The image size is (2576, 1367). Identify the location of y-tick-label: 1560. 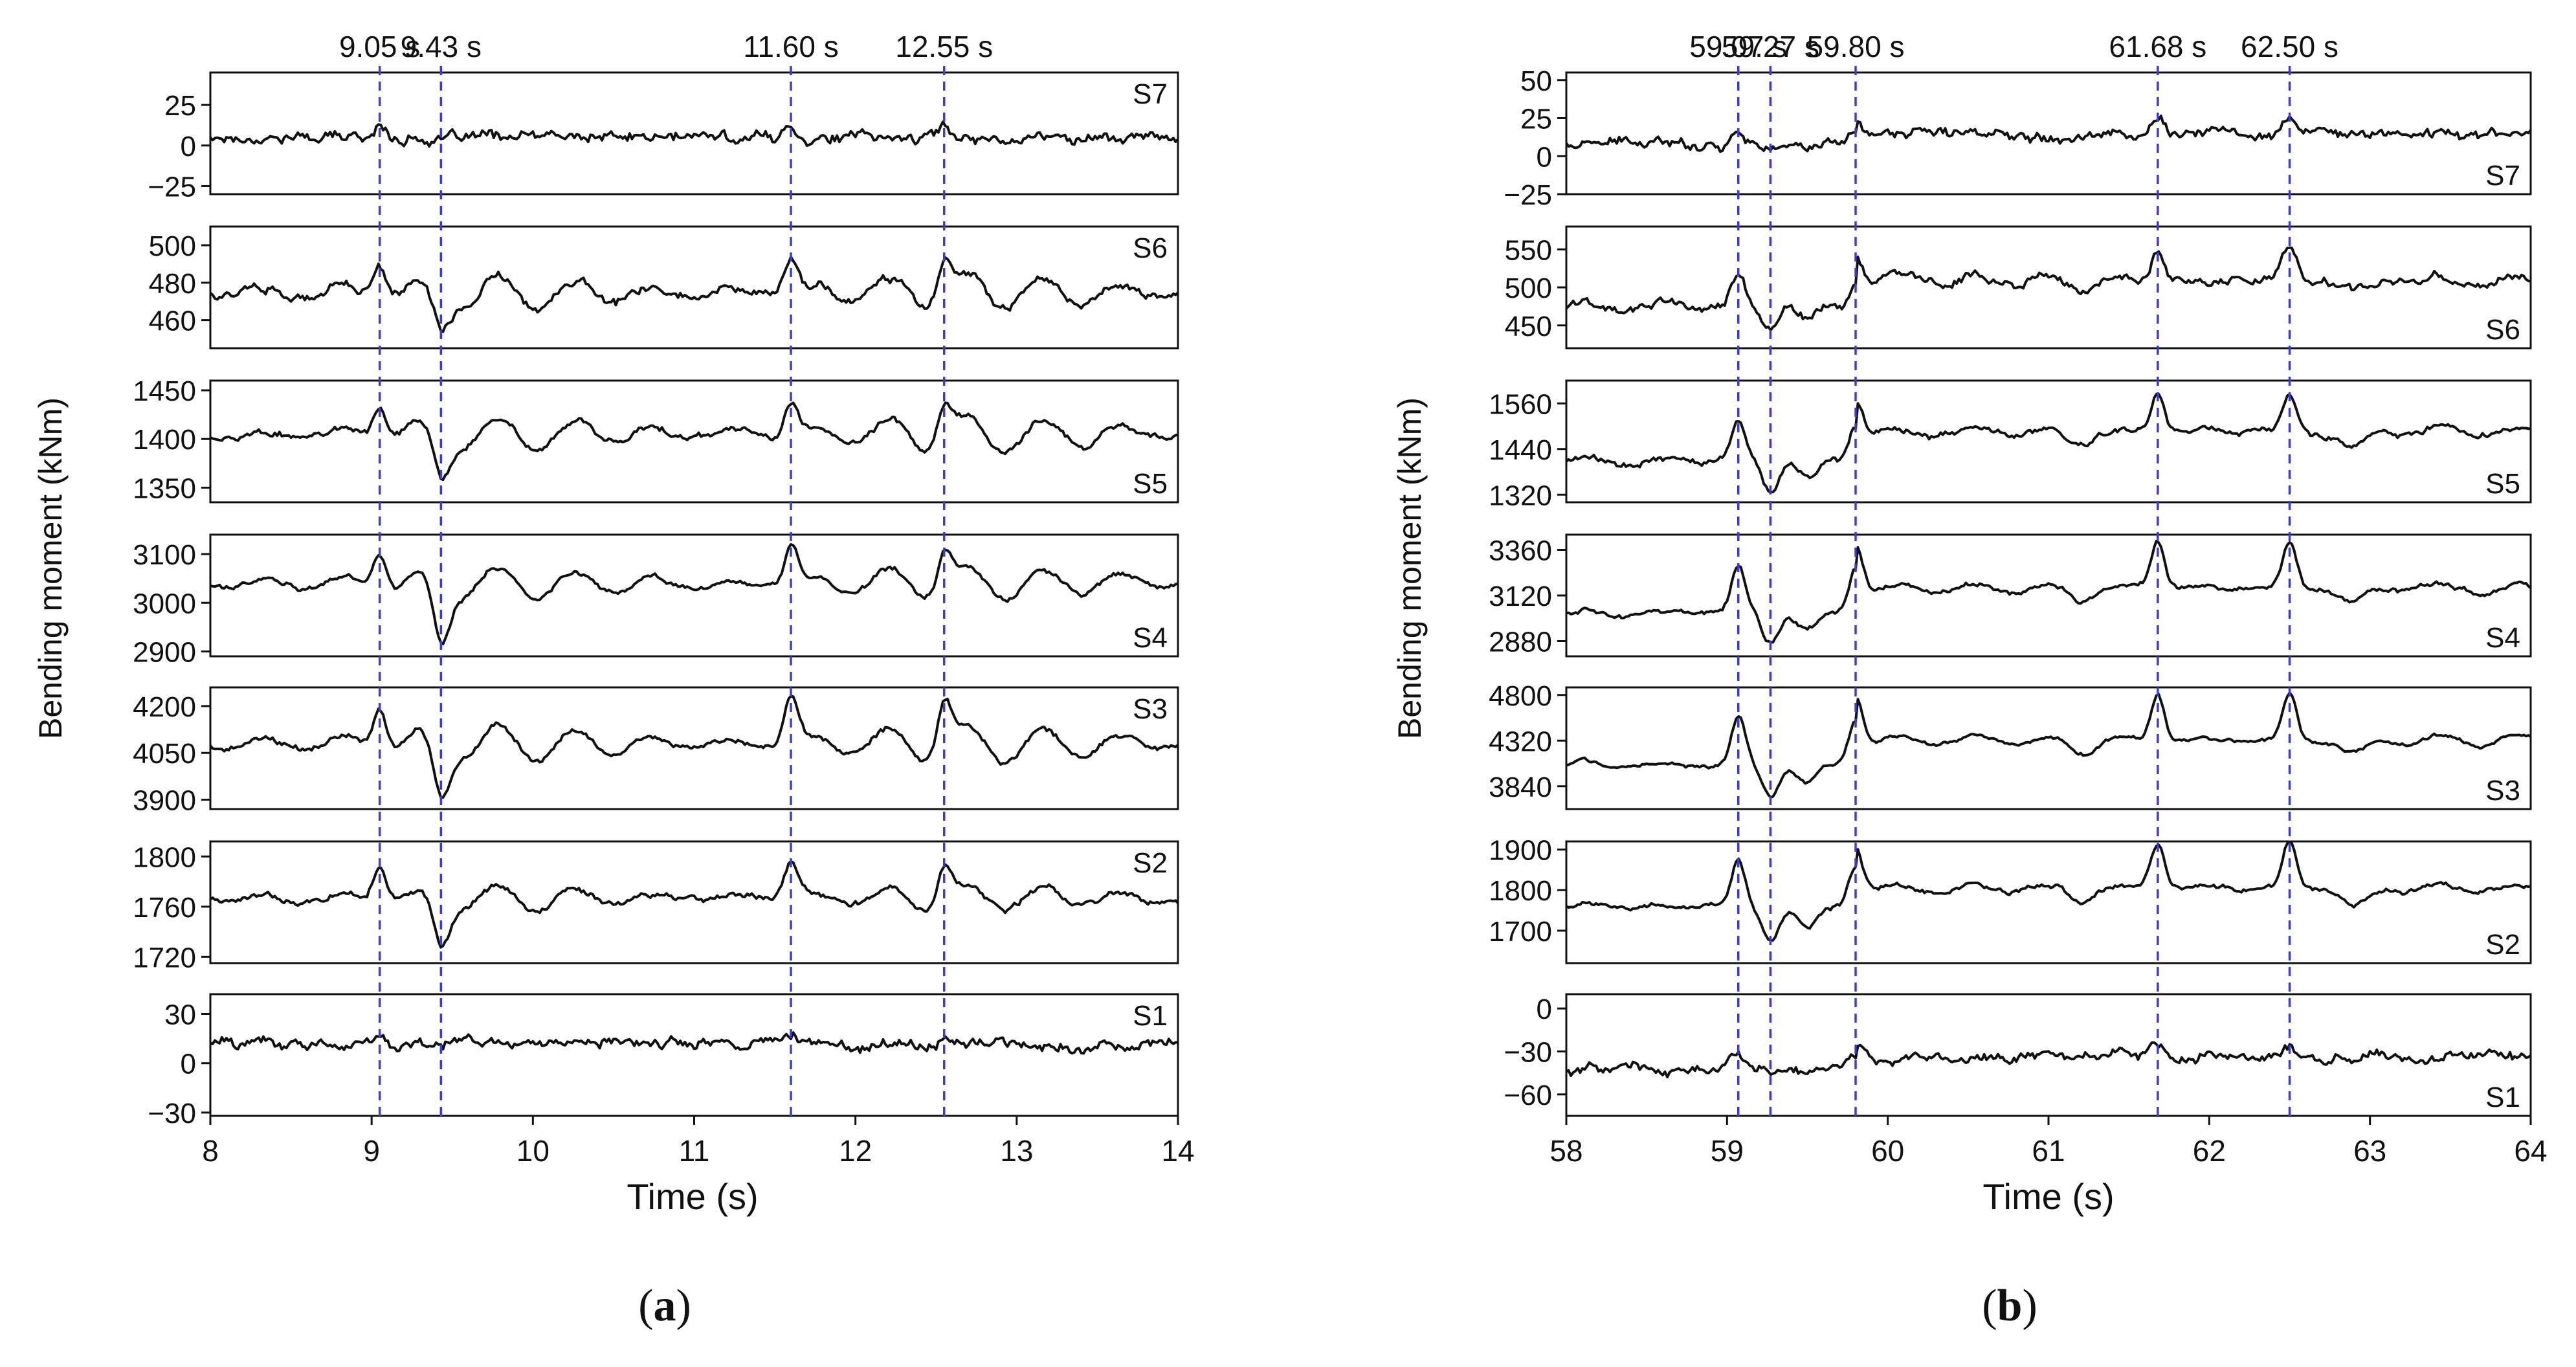
(1520, 404).